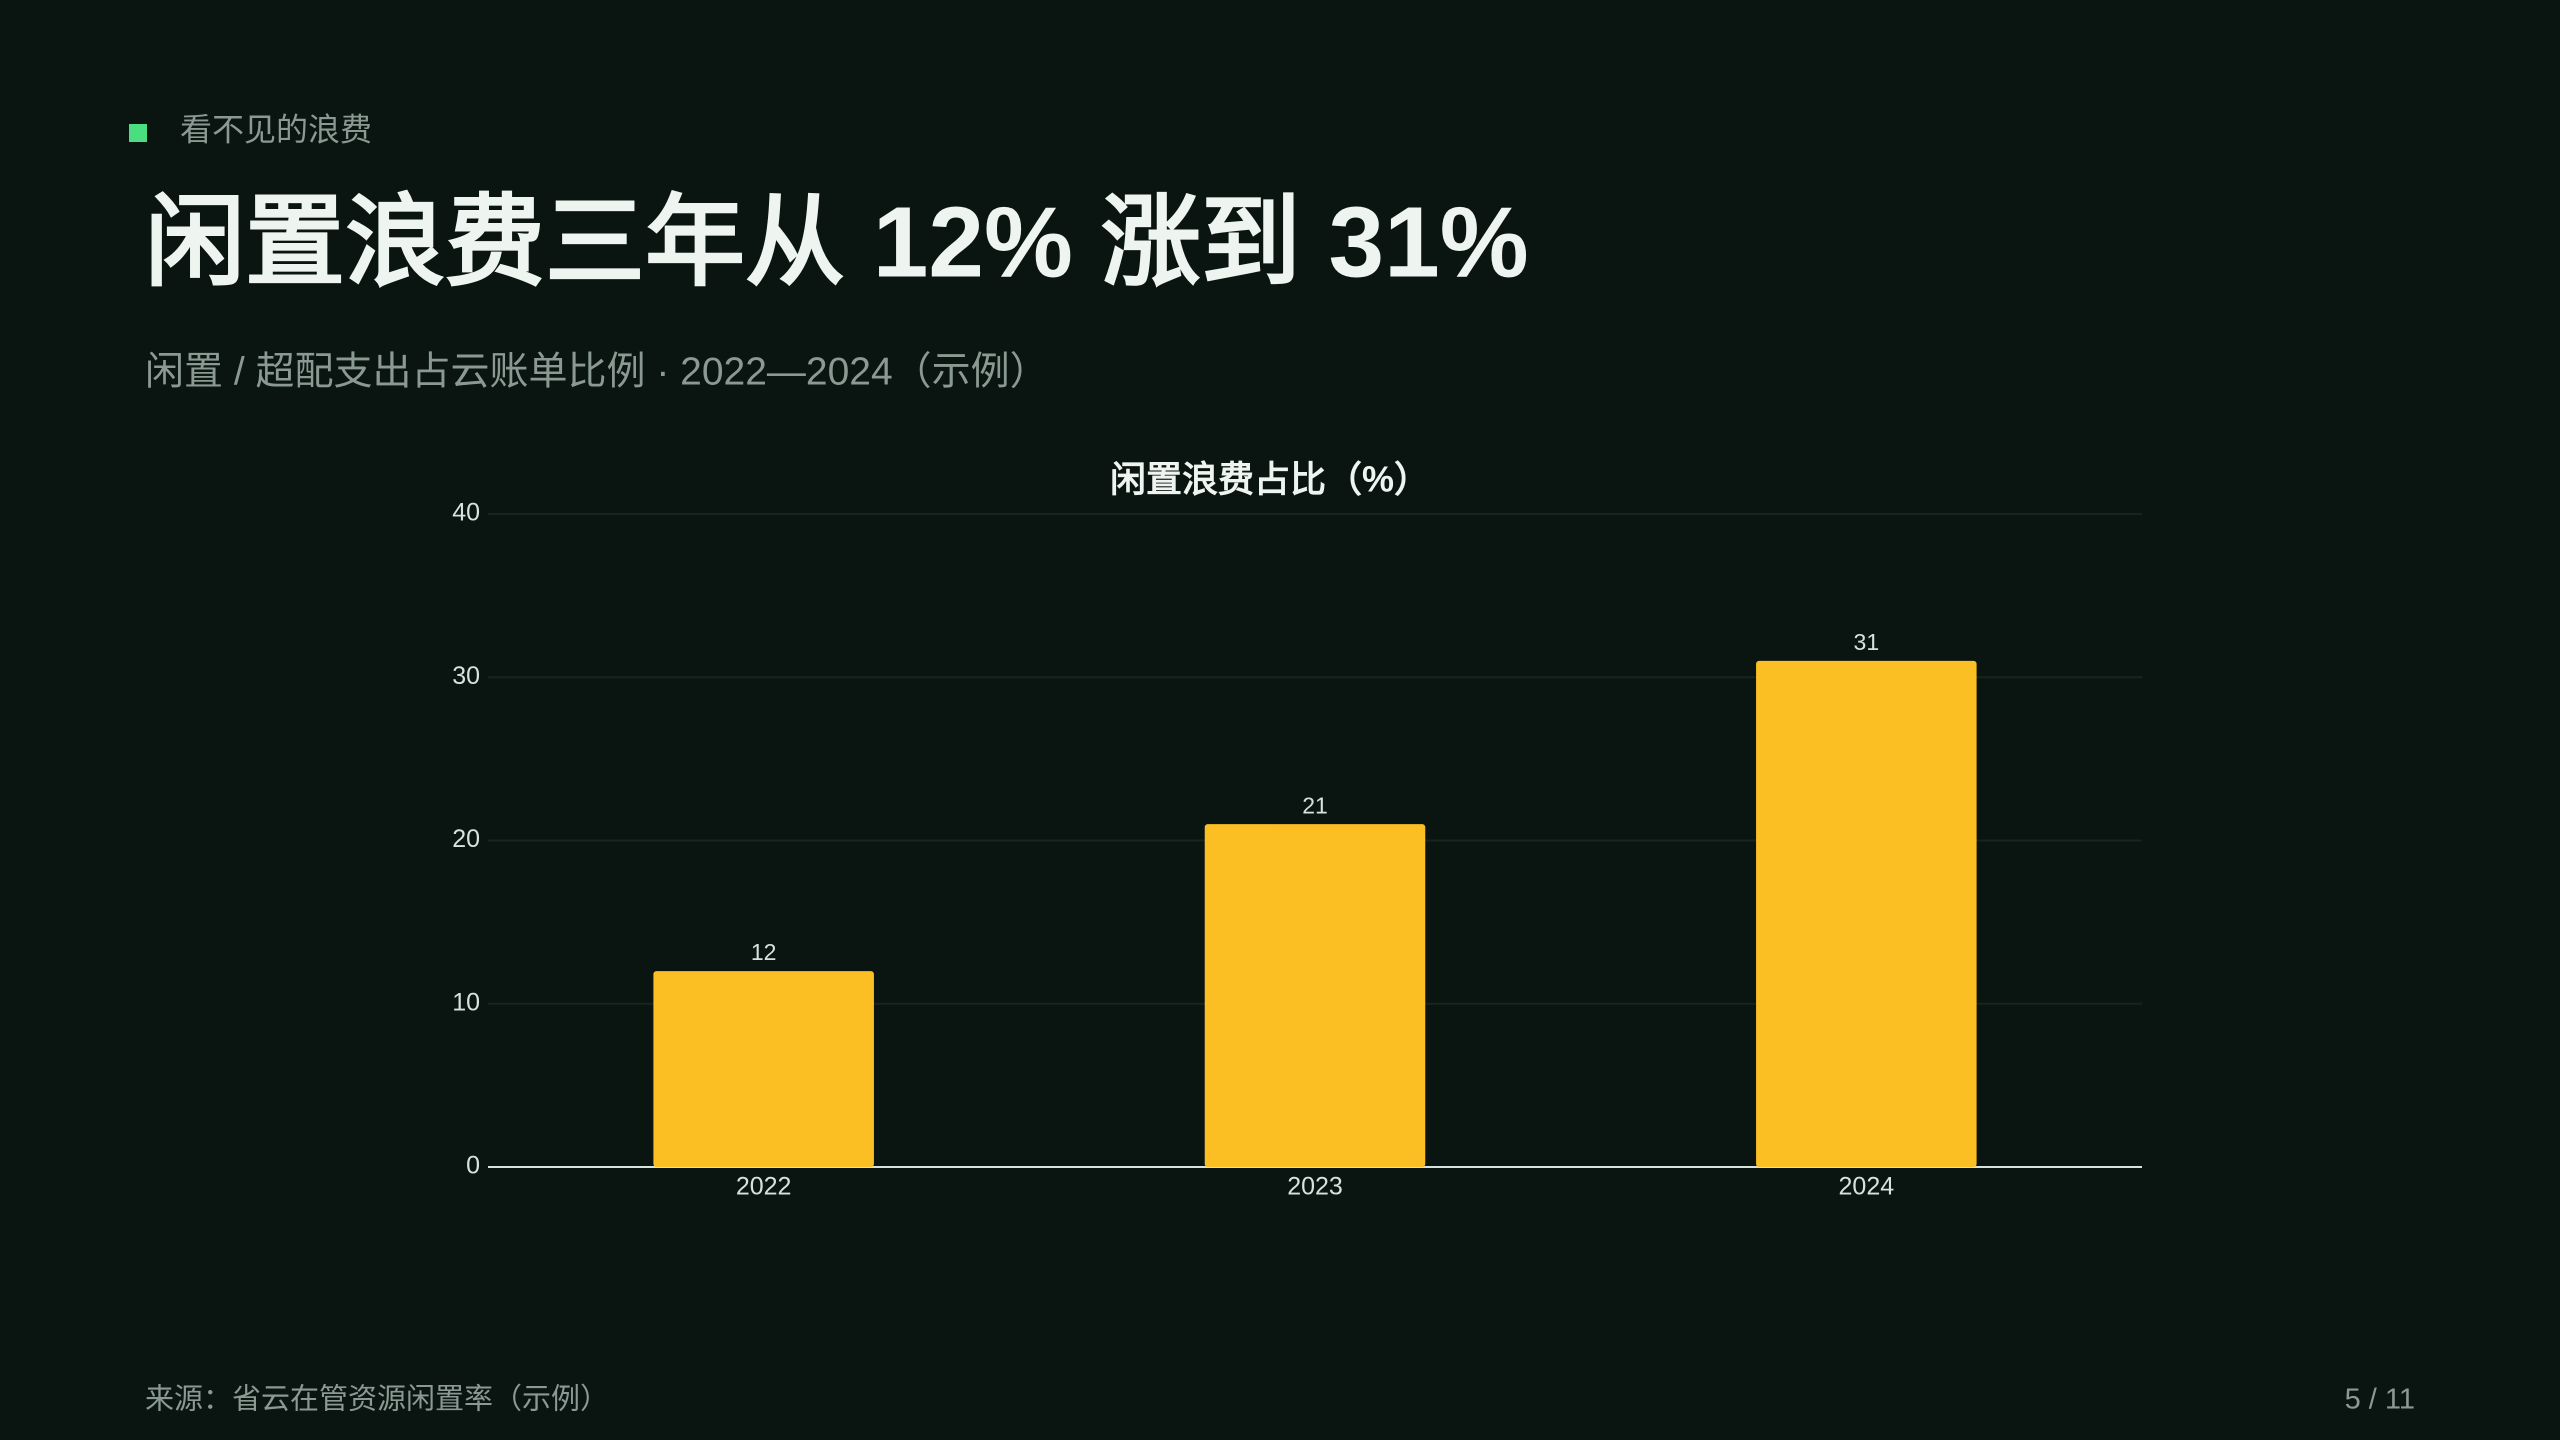 The width and height of the screenshot is (2560, 1440). What do you see at coordinates (1315, 805) in the screenshot?
I see `value-label: 21` at bounding box center [1315, 805].